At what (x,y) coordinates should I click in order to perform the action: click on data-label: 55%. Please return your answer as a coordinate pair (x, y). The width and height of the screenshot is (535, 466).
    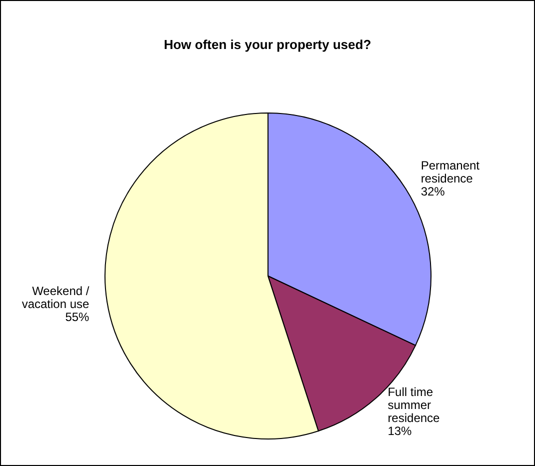
    Looking at the image, I should click on (77, 317).